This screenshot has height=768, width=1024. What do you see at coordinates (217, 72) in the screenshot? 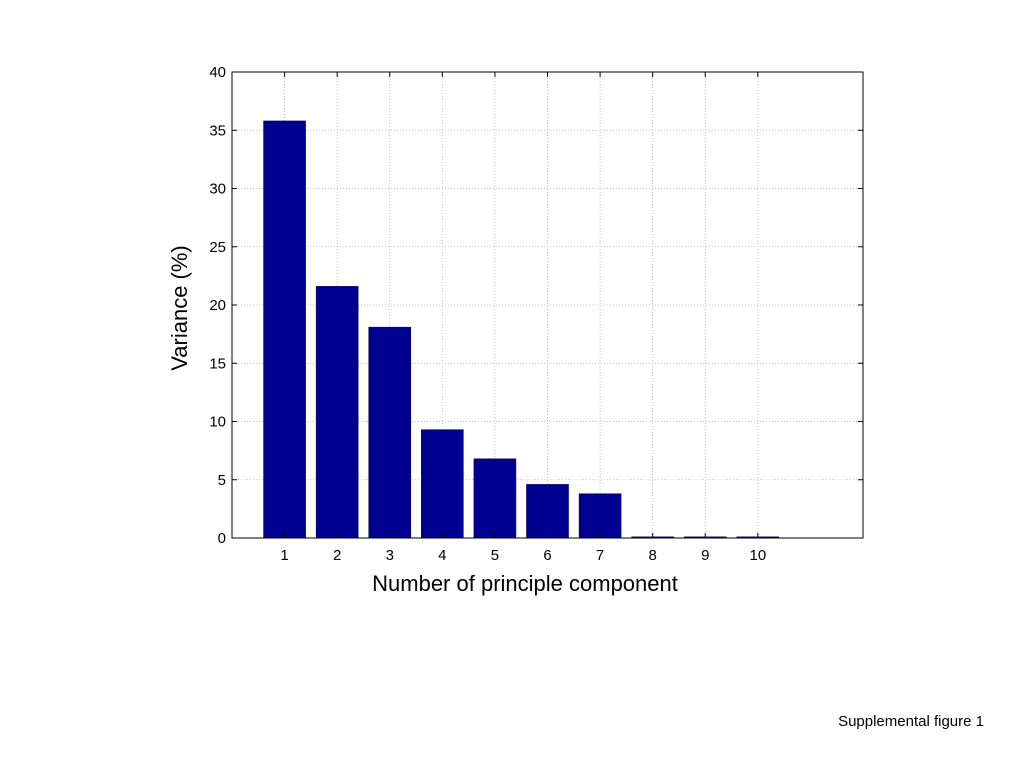
I see `y-tick-label: 40` at bounding box center [217, 72].